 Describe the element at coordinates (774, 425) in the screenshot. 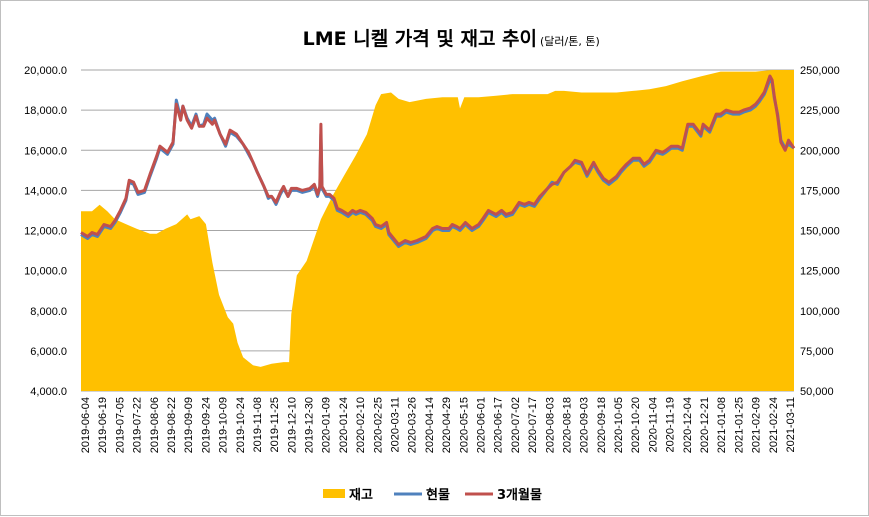

I see `x-axis-tick-label: 2021-02-24` at that location.